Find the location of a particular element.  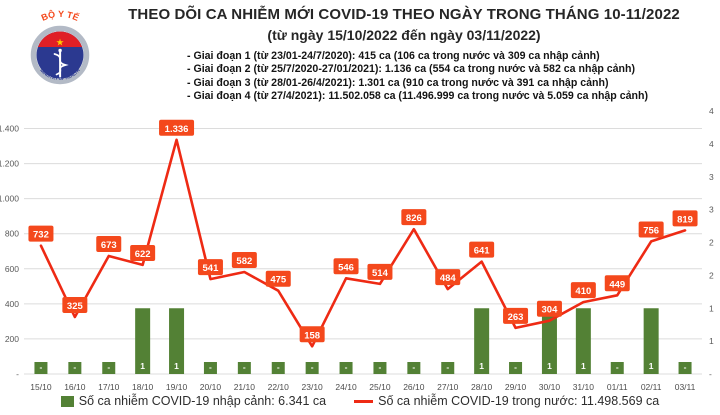

data-label-value: 582 is located at coordinates (244, 261).